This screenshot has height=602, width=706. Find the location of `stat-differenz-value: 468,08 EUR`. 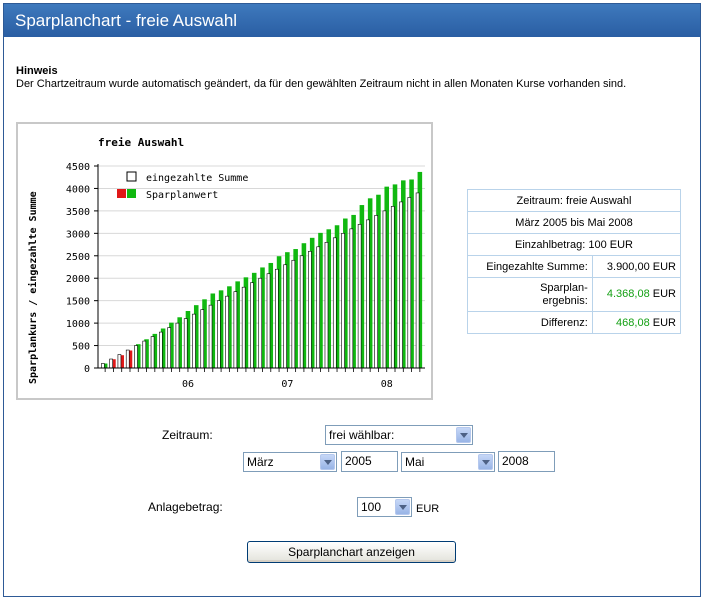

stat-differenz-value: 468,08 EUR is located at coordinates (636, 322).